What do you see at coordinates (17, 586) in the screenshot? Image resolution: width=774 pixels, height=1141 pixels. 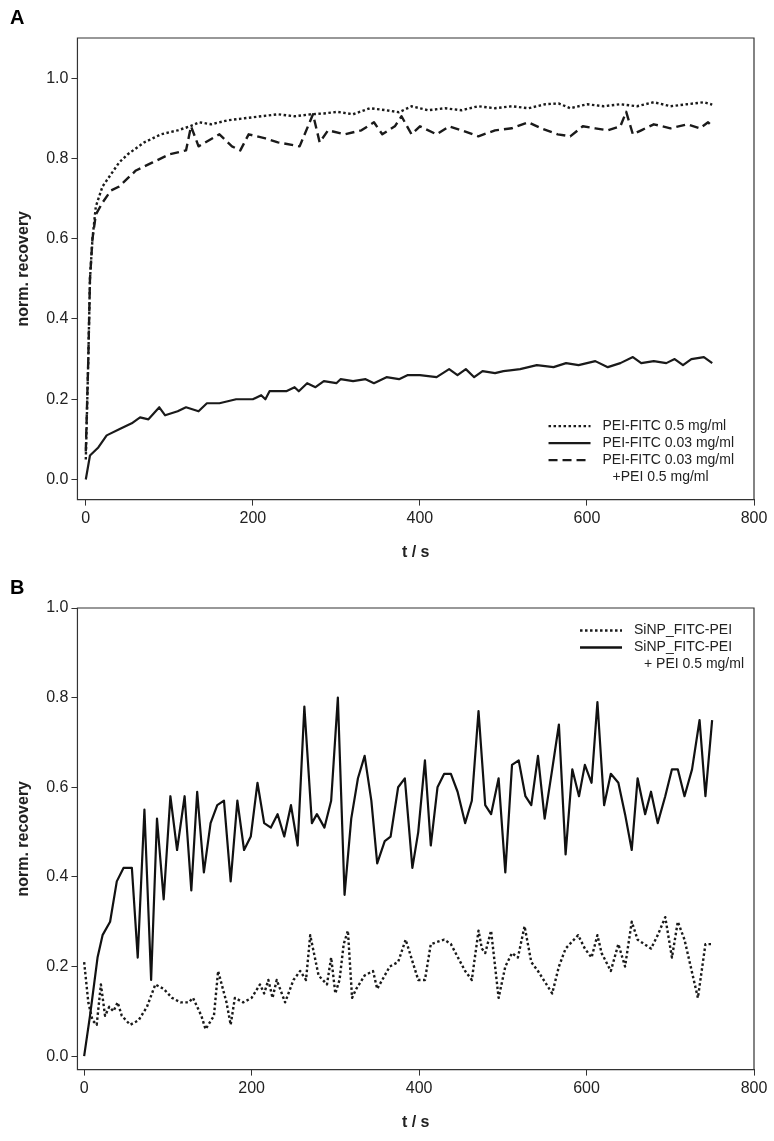 I see `chart-title: B` at bounding box center [17, 586].